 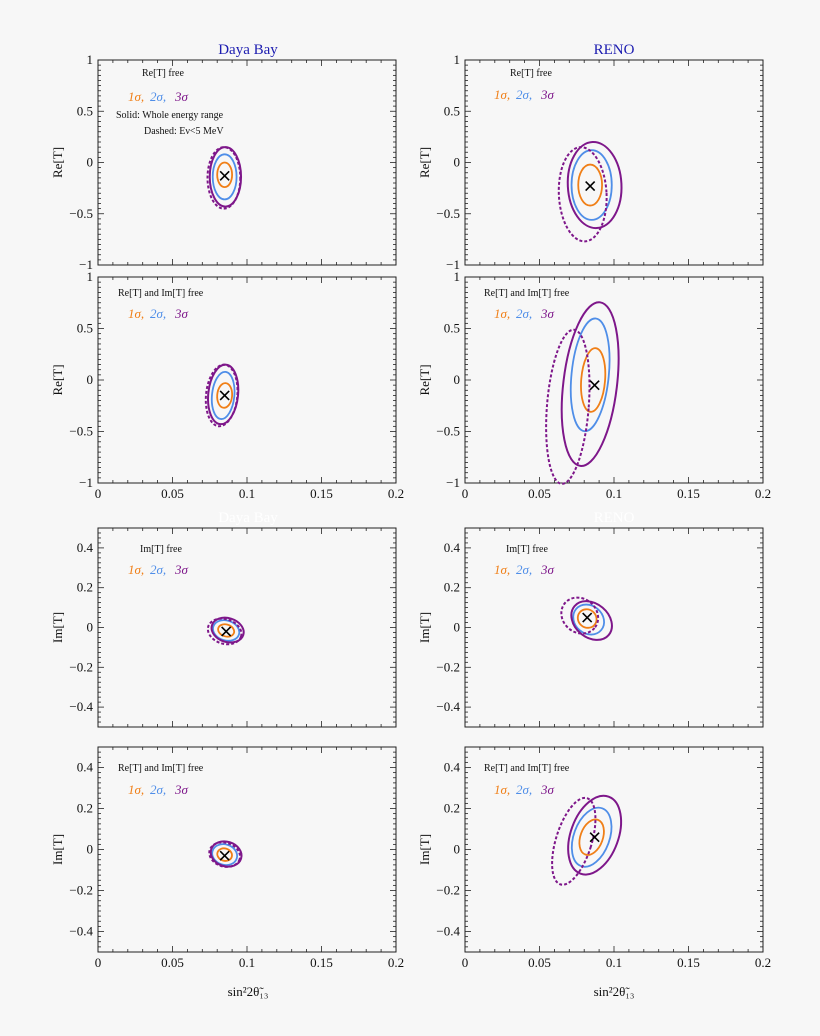 What do you see at coordinates (161, 549) in the screenshot?
I see `case-label-5: Im[T] free` at bounding box center [161, 549].